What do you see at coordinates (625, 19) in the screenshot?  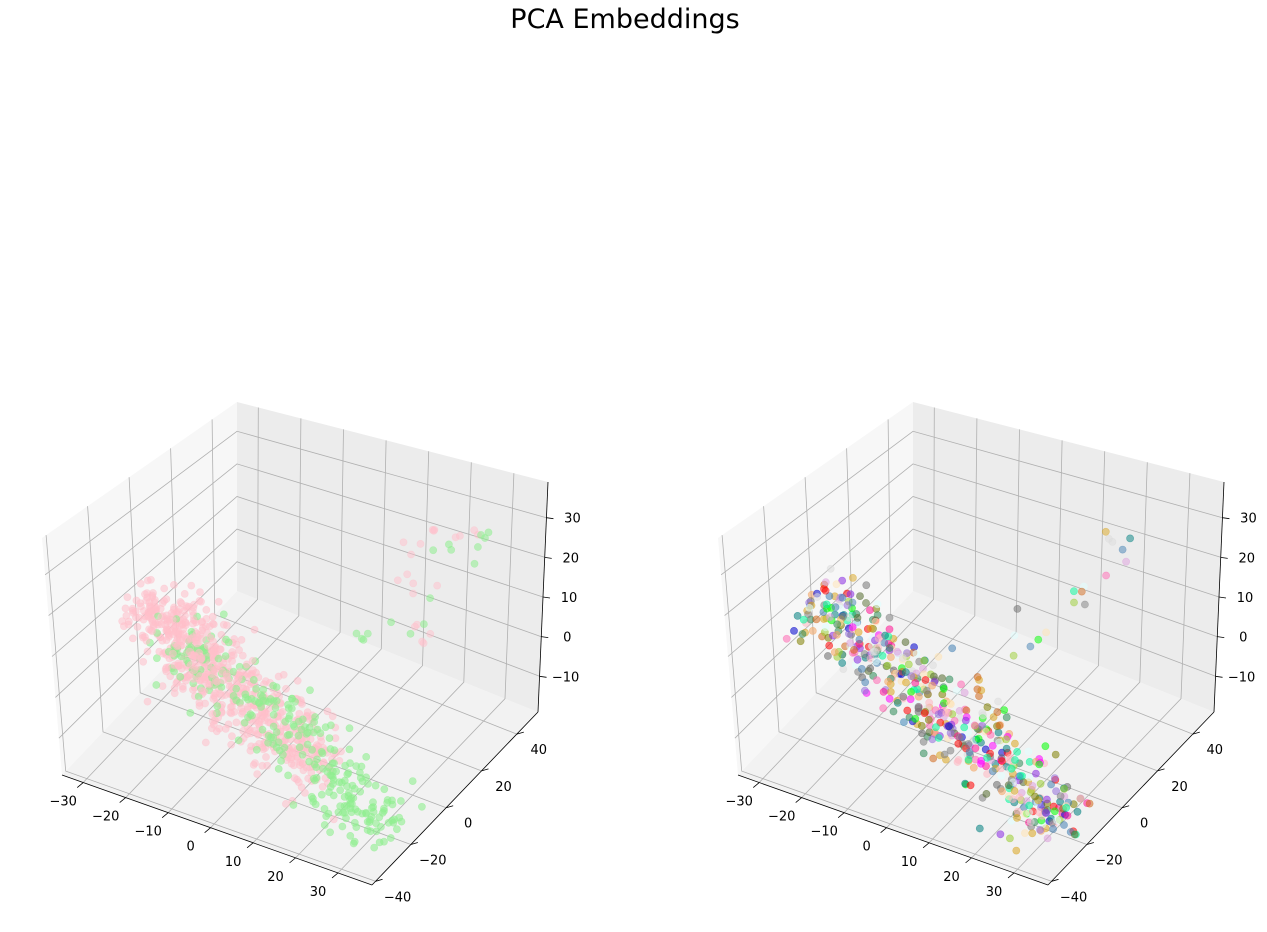 I see `page-title: PCA Embeddings` at bounding box center [625, 19].